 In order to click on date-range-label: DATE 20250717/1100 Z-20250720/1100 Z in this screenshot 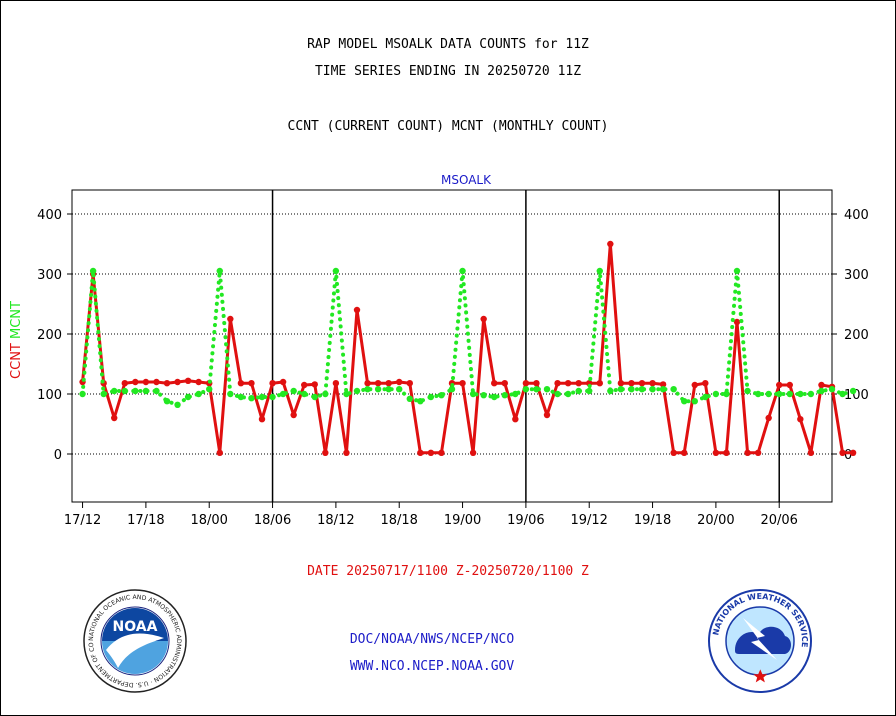, I will do `click(448, 571)`.